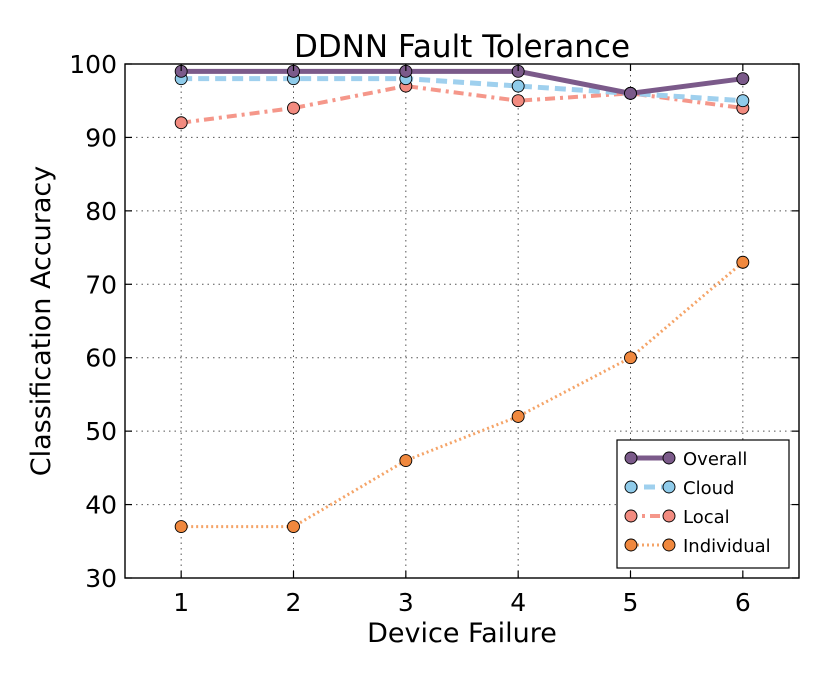 Image resolution: width=830 pixels, height=675 pixels. What do you see at coordinates (706, 517) in the screenshot?
I see `legend-label-local: Local` at bounding box center [706, 517].